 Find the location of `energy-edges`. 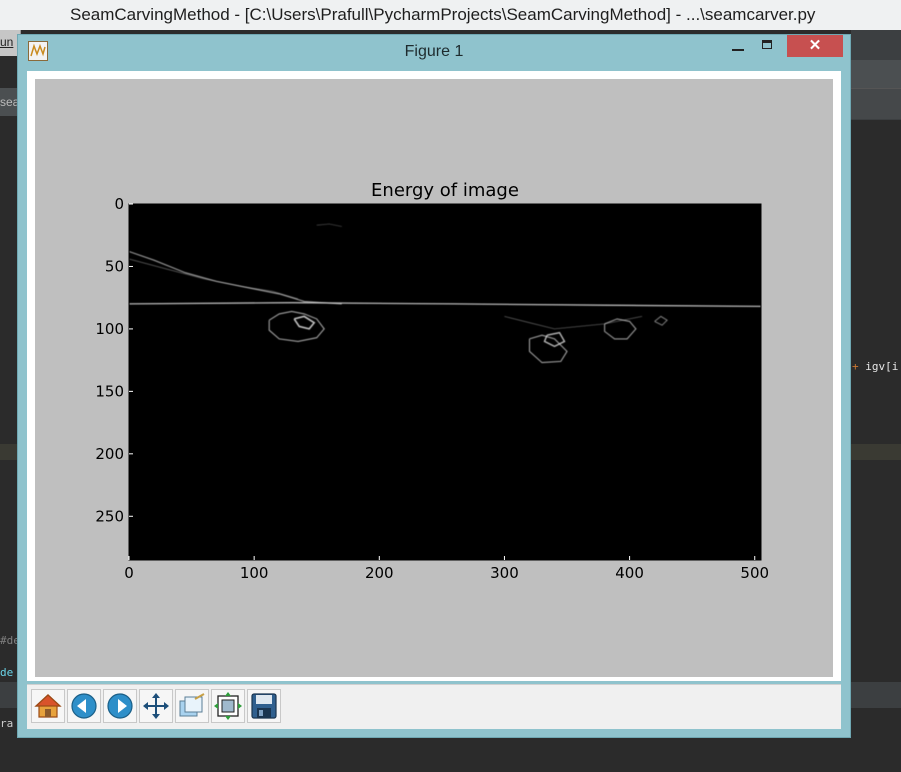

energy-edges is located at coordinates (445, 293).